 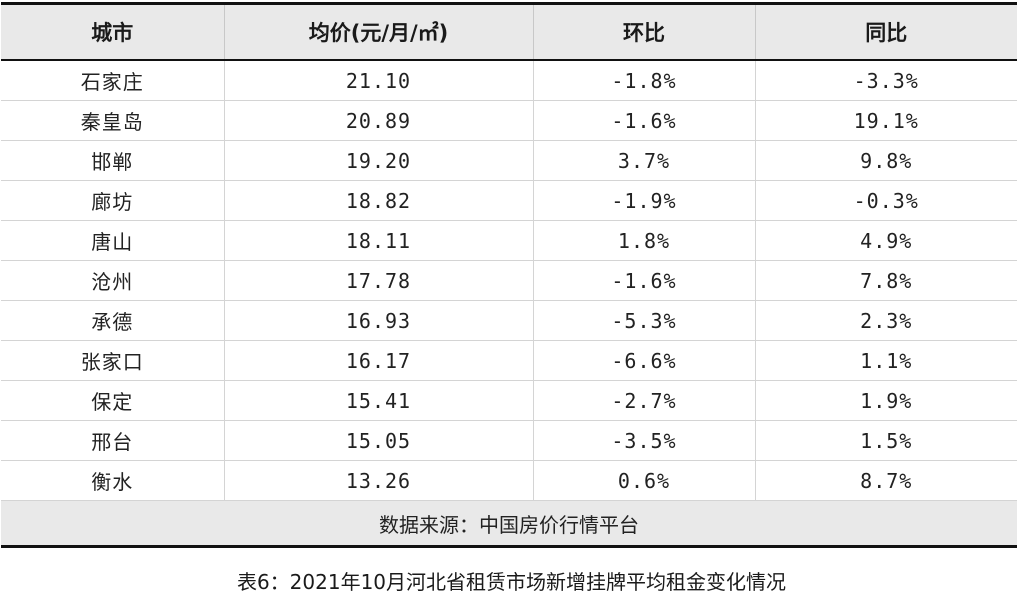 I want to click on cell-city: 廊坊, so click(x=112, y=200).